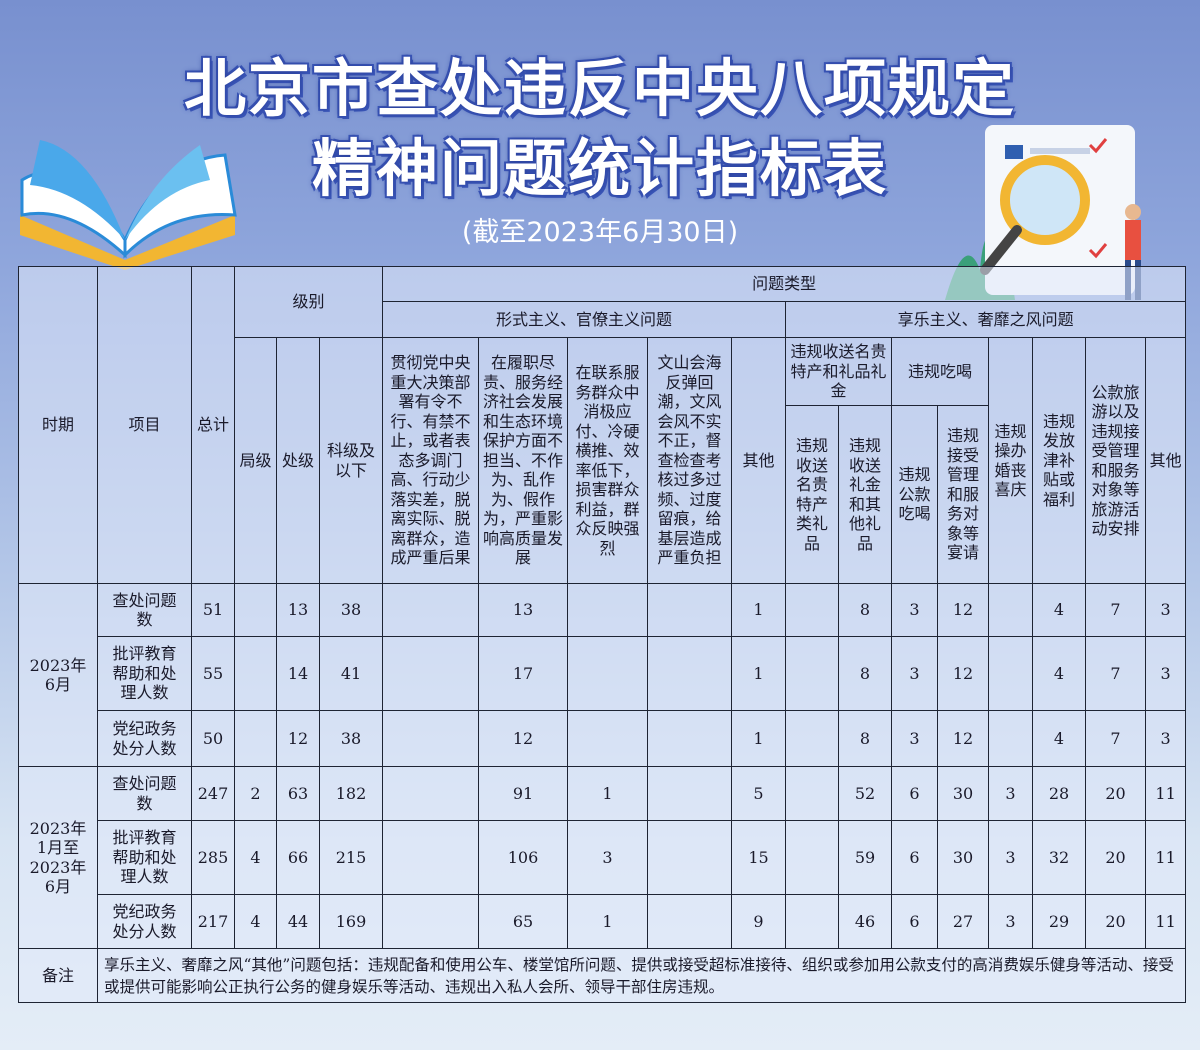 Image resolution: width=1200 pixels, height=1050 pixels. Describe the element at coordinates (523, 857) in the screenshot. I see `value-cell: 106` at that location.